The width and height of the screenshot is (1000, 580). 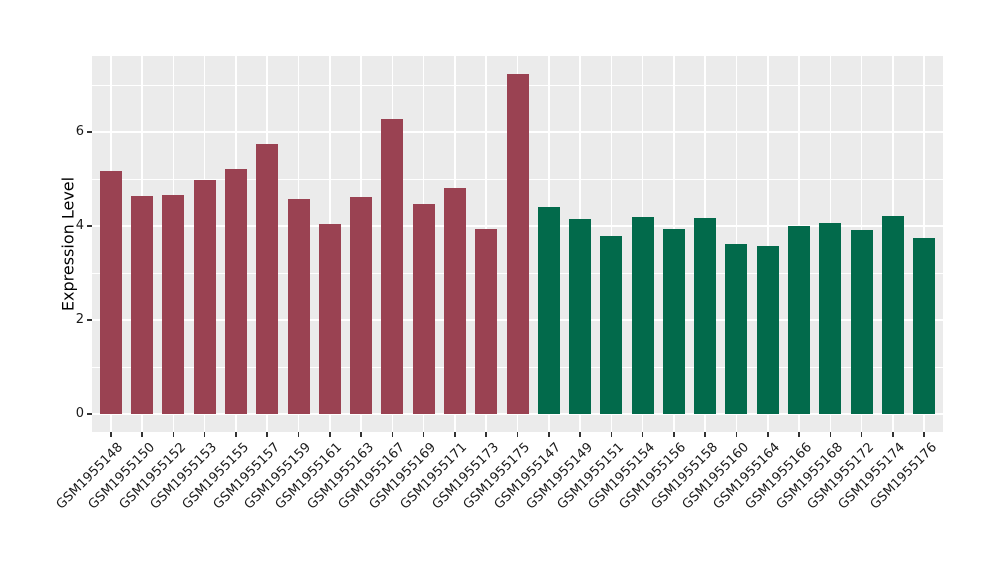 I want to click on y-tick-label: 2, so click(x=79, y=320).